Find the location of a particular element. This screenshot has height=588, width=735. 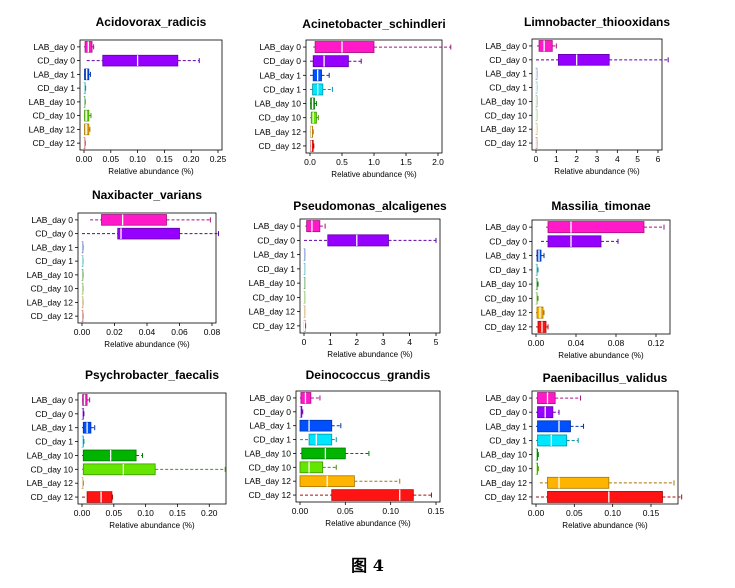

x-tick-label: 0.0 is located at coordinates (310, 162).